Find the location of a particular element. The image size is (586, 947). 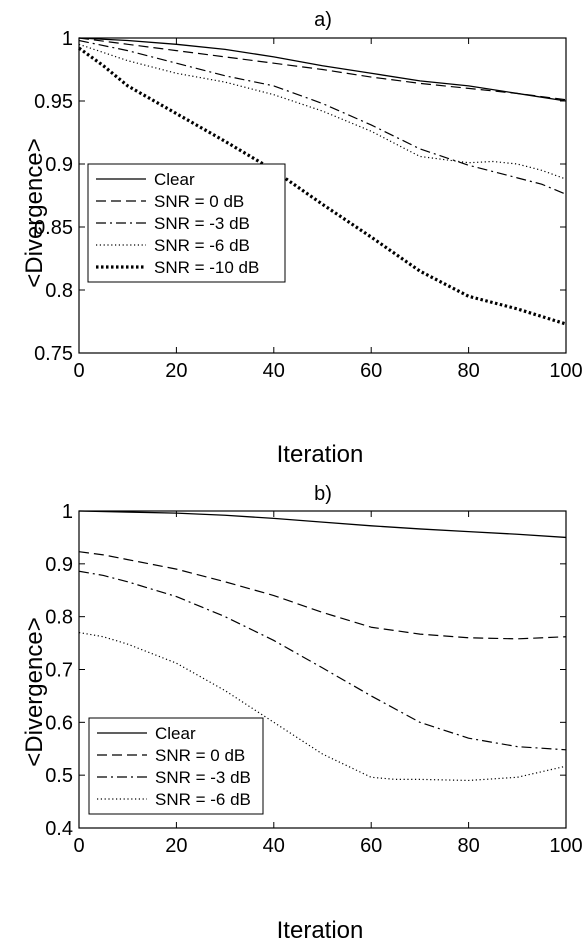

y-tick-label: 0.85 is located at coordinates (53, 228).